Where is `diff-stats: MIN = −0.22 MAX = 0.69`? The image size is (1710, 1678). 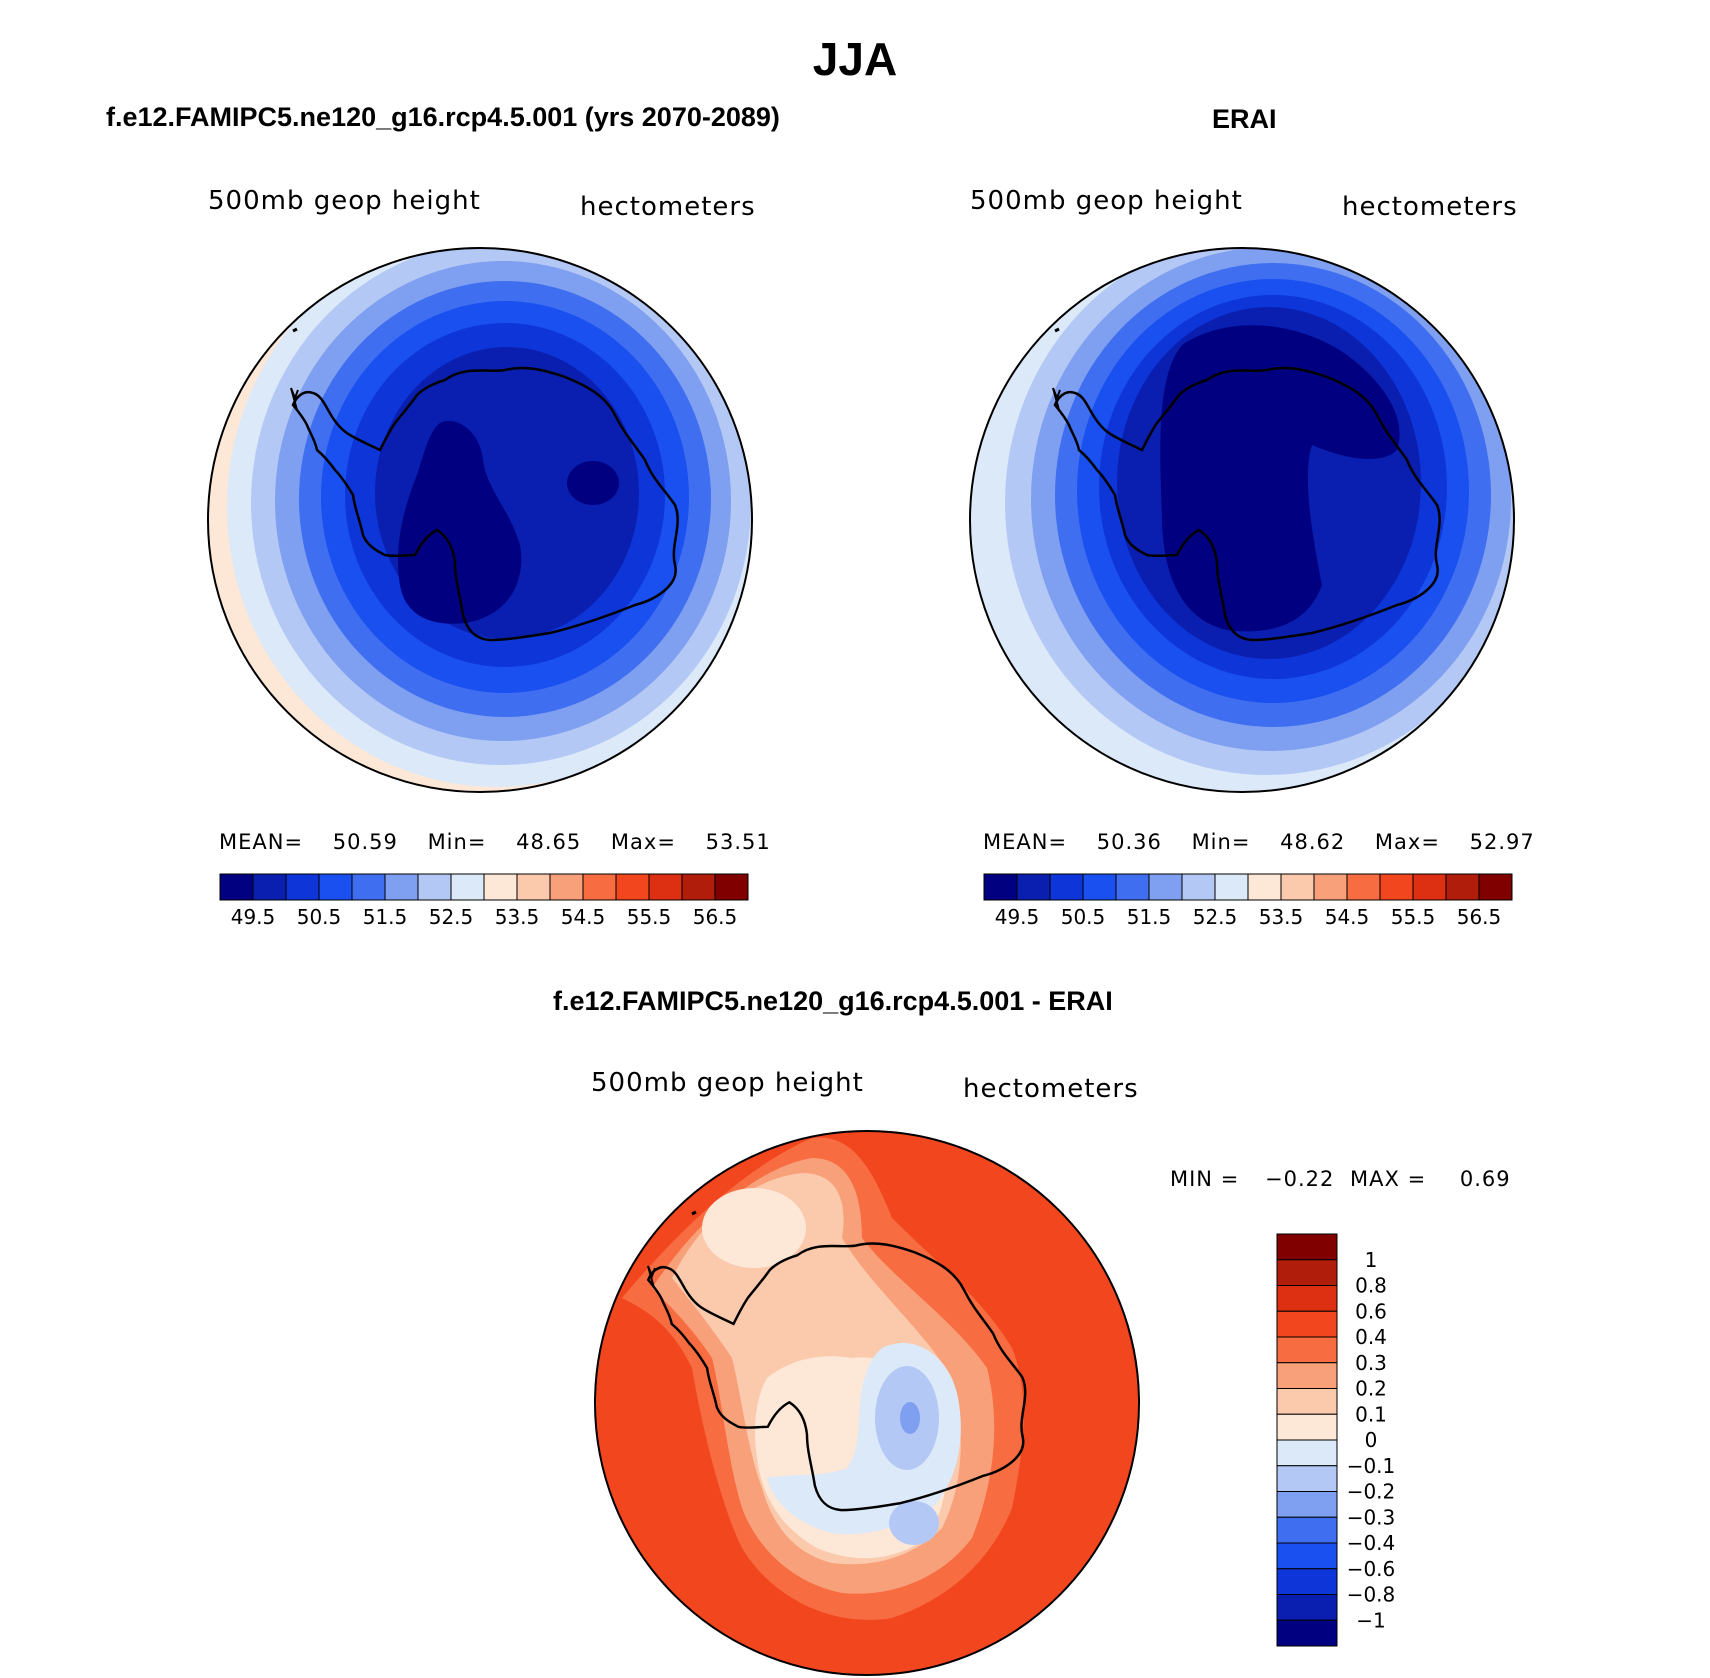 diff-stats: MIN = −0.22 MAX = 0.69 is located at coordinates (1340, 1179).